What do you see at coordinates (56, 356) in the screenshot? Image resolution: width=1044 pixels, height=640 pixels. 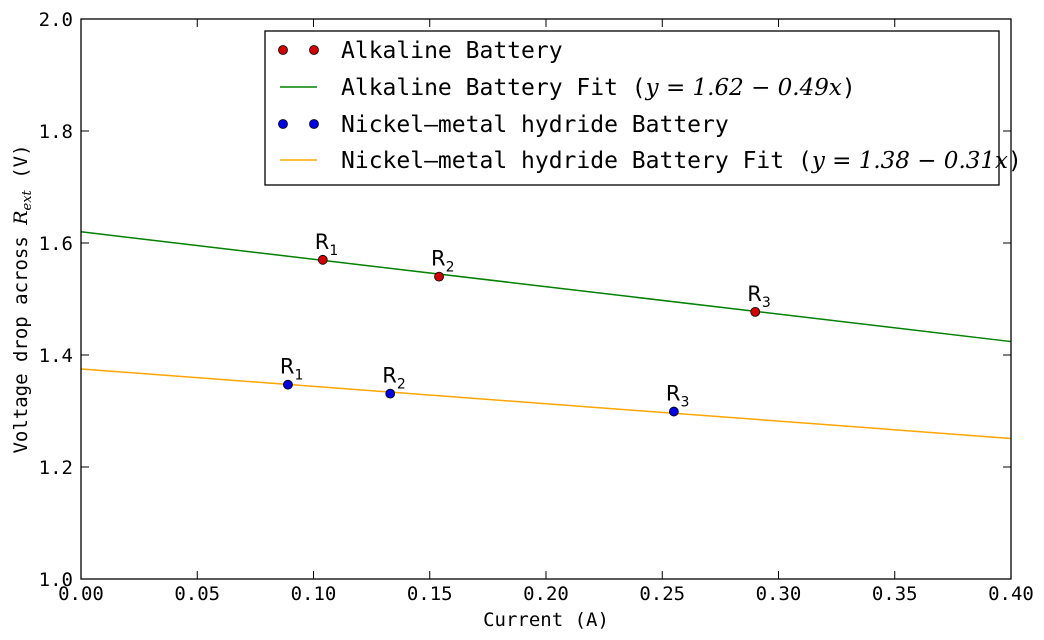 I see `y-tick-label: 1.4` at bounding box center [56, 356].